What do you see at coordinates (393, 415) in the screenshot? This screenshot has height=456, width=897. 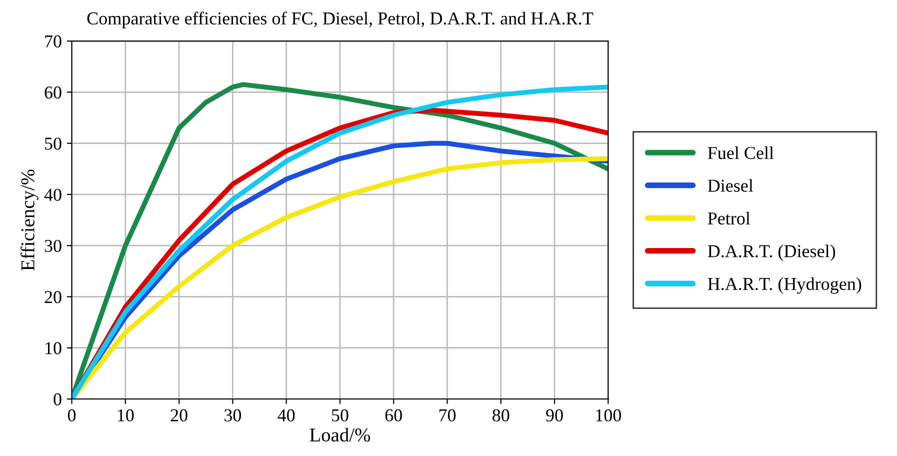 I see `x-tick-label: 60` at bounding box center [393, 415].